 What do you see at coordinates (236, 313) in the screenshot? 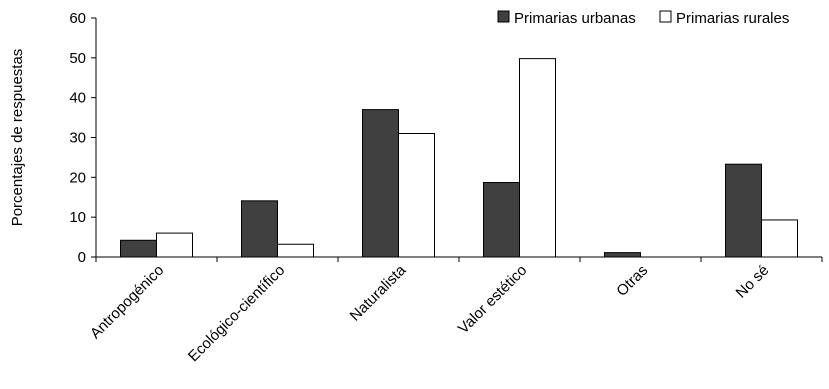
I see `category-label-1: Ecológico-científico` at bounding box center [236, 313].